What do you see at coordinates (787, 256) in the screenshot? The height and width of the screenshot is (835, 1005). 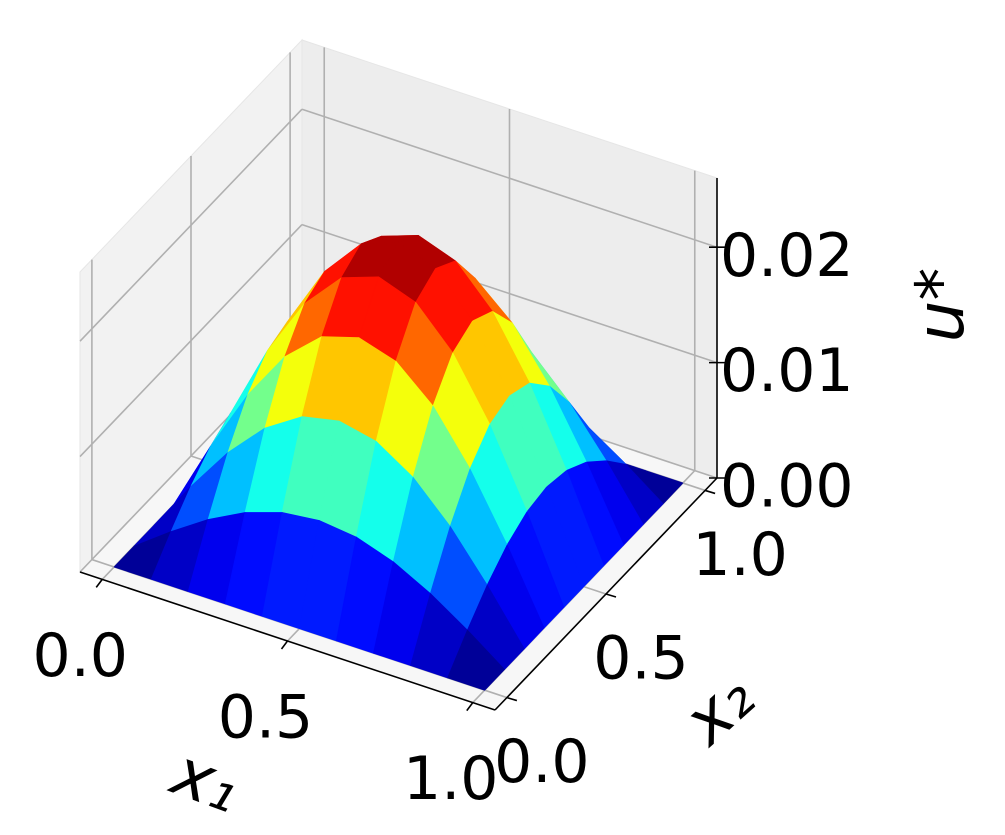 I see `z-tick-label: 0.02` at bounding box center [787, 256].